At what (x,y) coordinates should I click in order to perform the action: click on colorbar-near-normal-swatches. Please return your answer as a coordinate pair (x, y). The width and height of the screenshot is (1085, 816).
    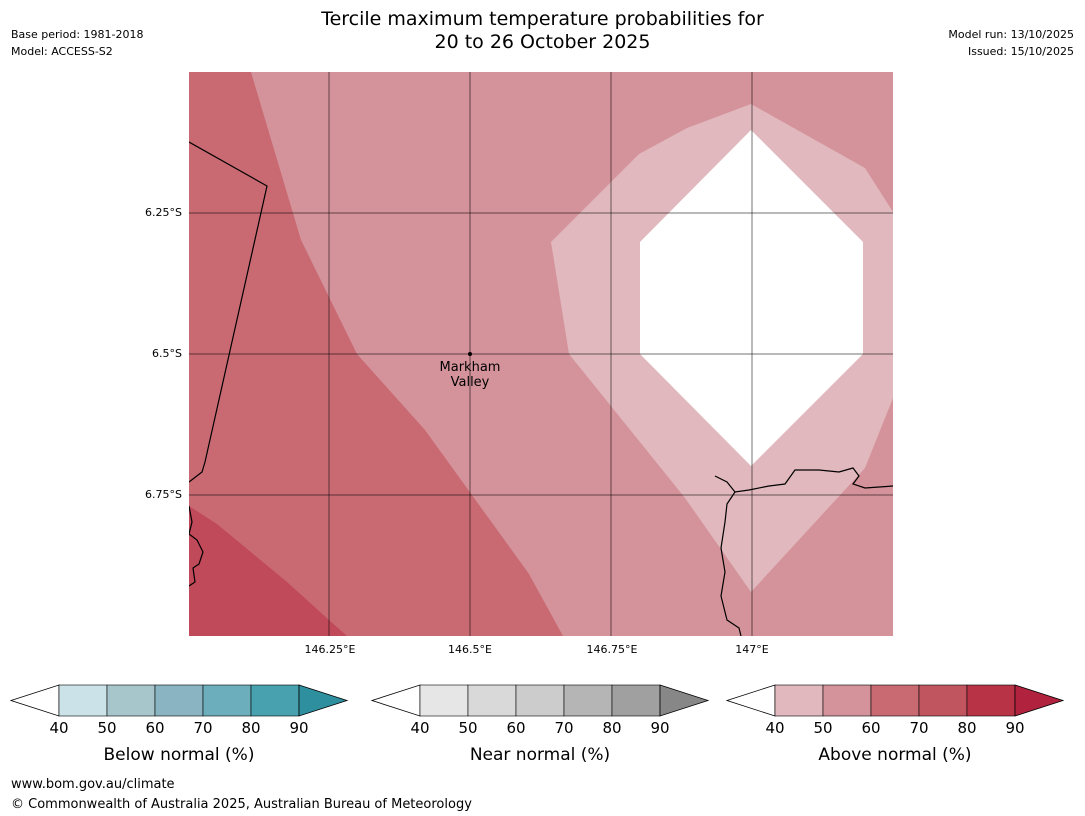
    Looking at the image, I should click on (540, 700).